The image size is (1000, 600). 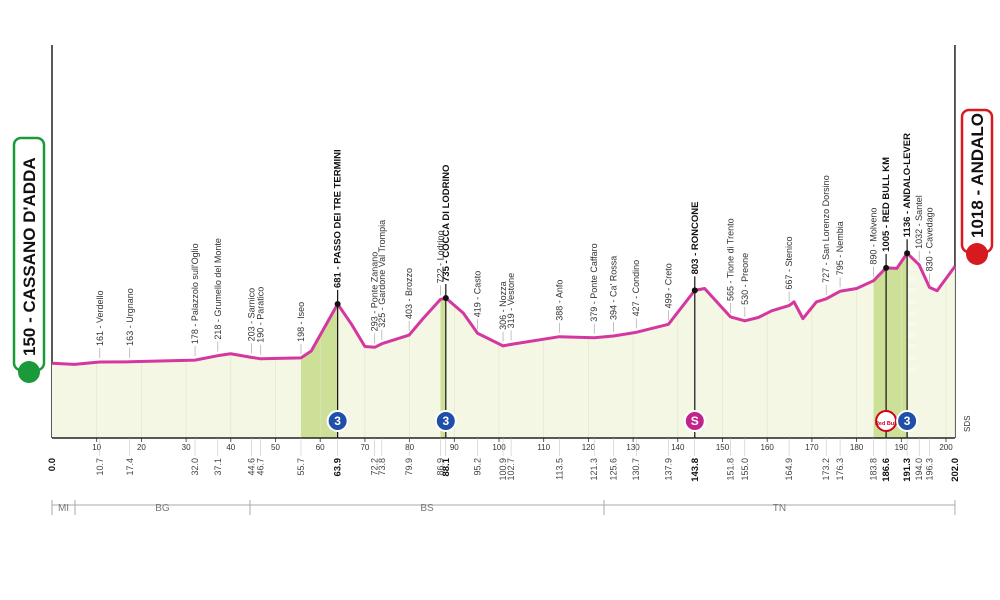 I want to click on waypoint-km: 73.8, so click(x=382, y=467).